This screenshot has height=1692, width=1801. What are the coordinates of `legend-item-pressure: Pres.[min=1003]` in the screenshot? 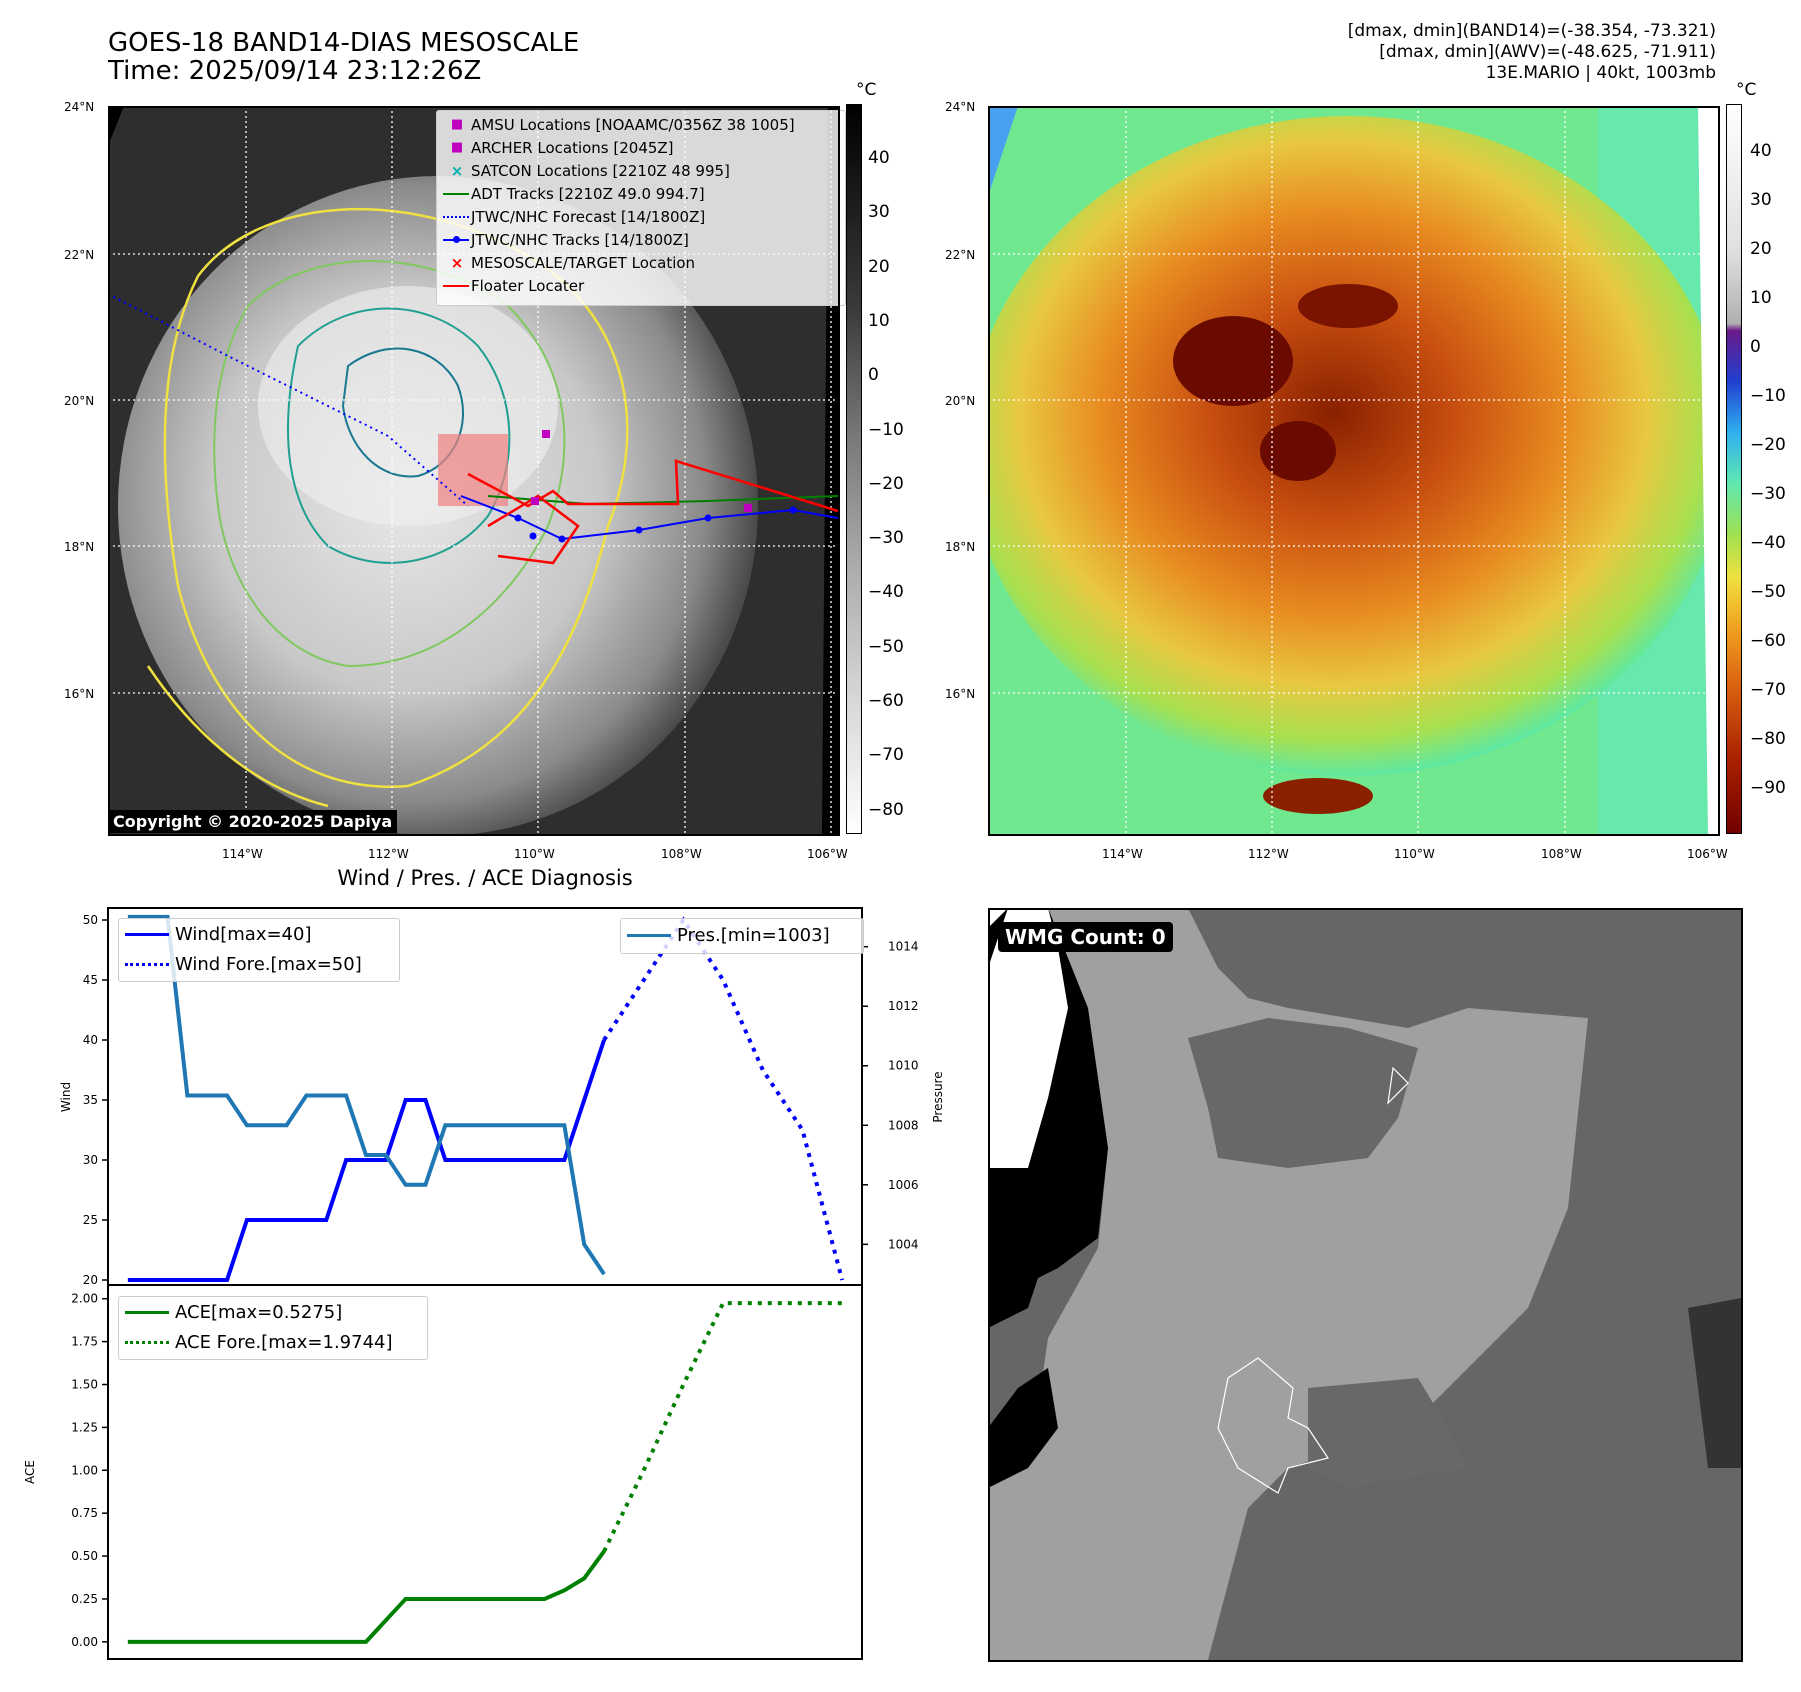 It's located at (742, 935).